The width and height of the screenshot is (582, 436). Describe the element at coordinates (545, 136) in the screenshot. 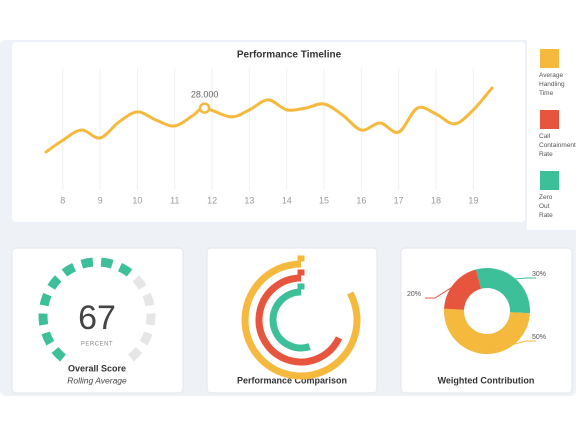

I see `legend-label-line: Call` at that location.